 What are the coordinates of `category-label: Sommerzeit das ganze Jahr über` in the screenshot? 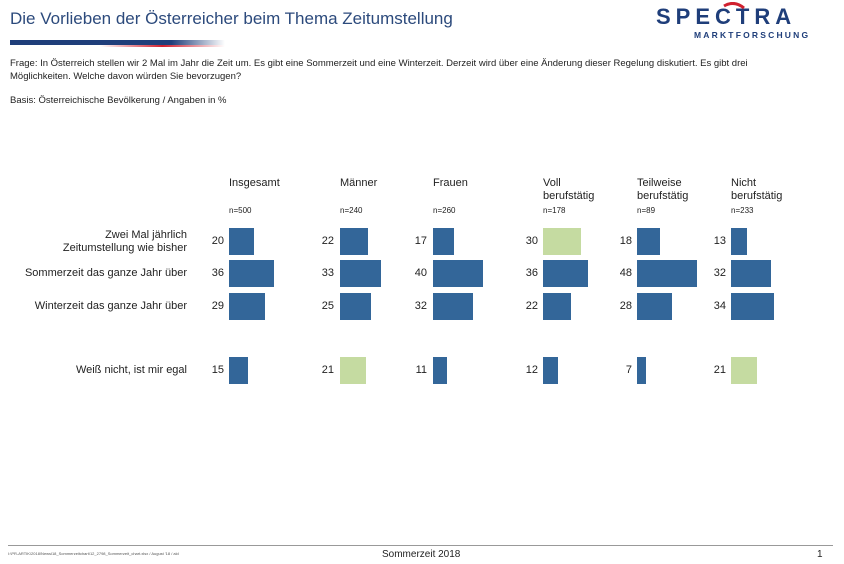 It's located at (106, 273).